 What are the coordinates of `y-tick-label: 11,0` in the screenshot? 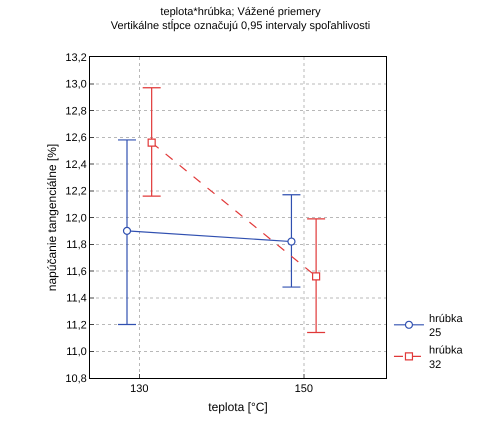 It's located at (76, 352).